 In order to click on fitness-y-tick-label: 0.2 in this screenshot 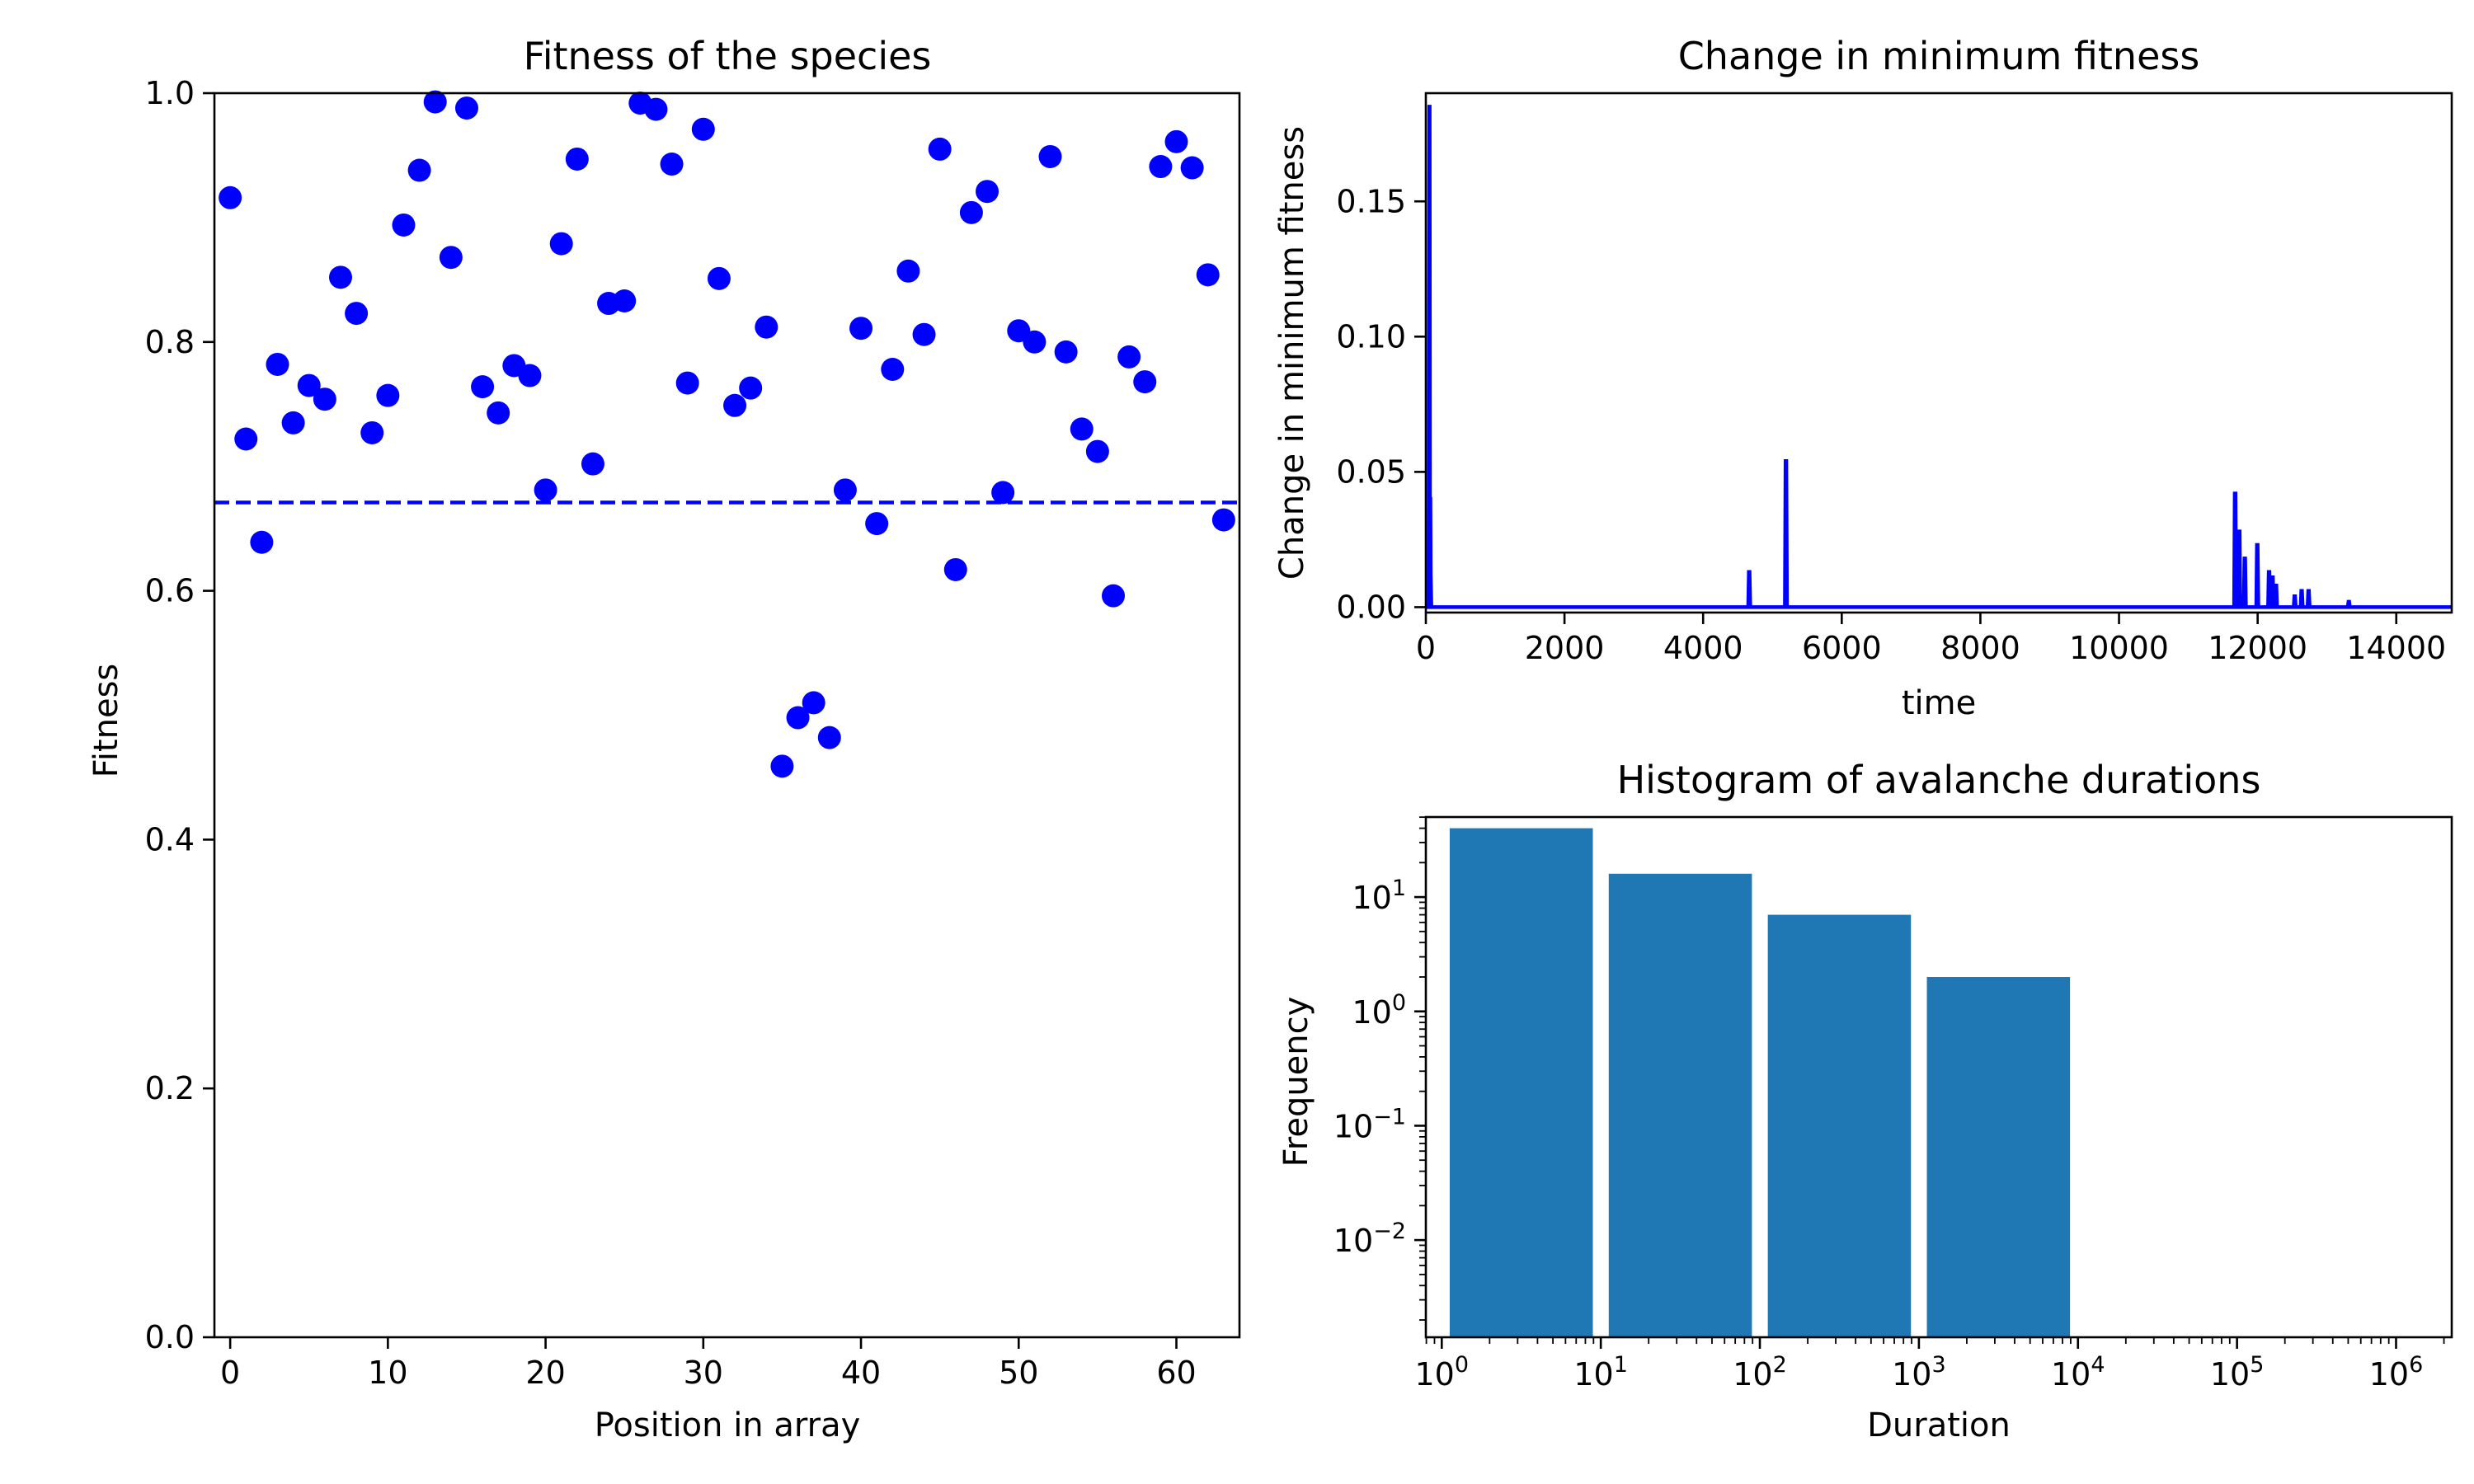, I will do `click(170, 1088)`.